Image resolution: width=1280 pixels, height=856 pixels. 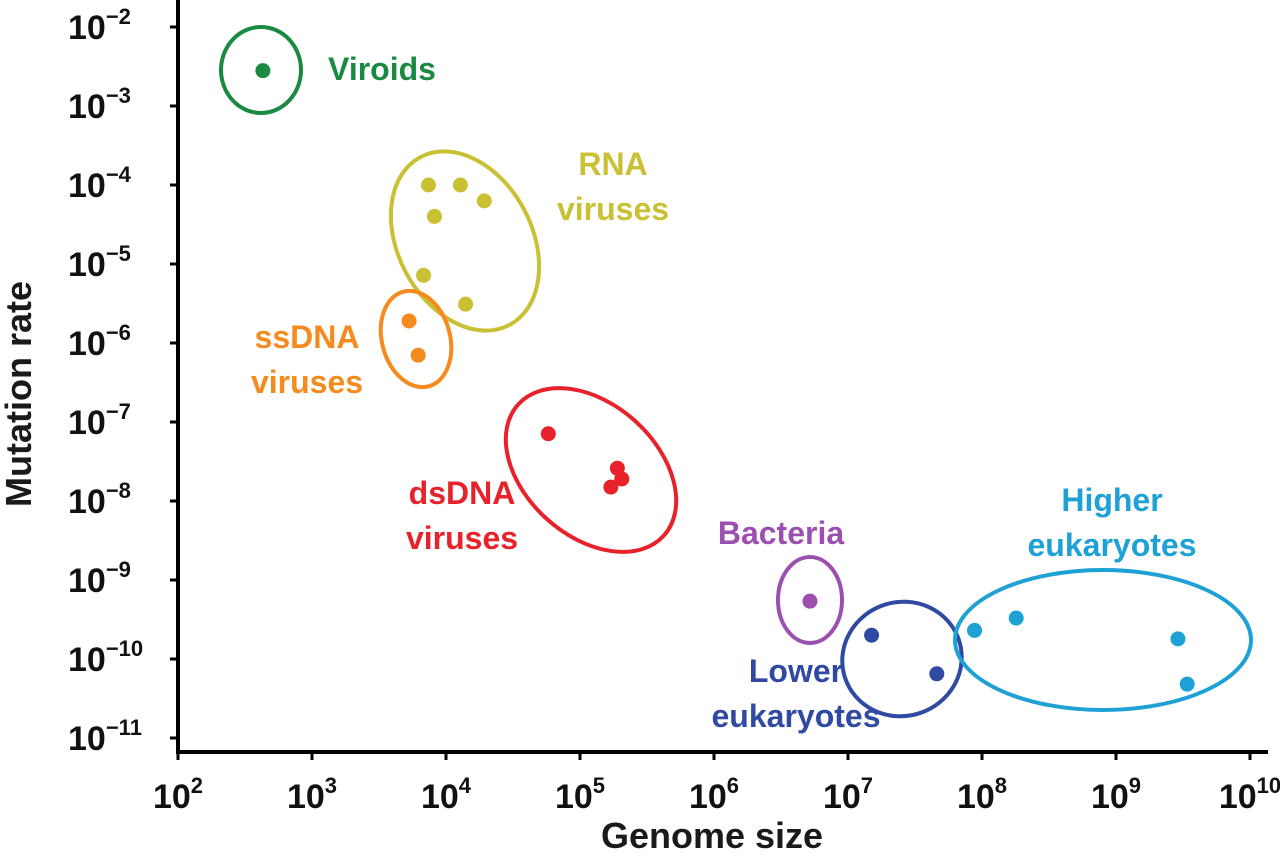 I want to click on y-tick-label: 10⁻³, so click(x=99, y=104).